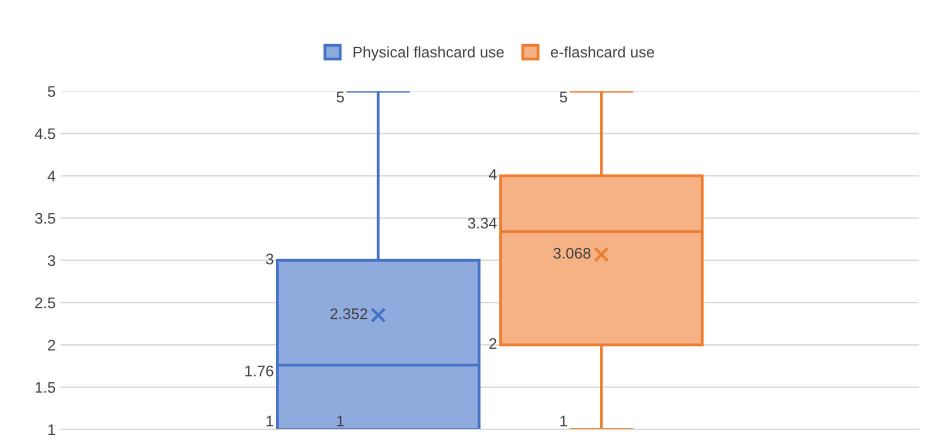 The width and height of the screenshot is (933, 445). I want to click on y-tick-label: 1, so click(52, 429).